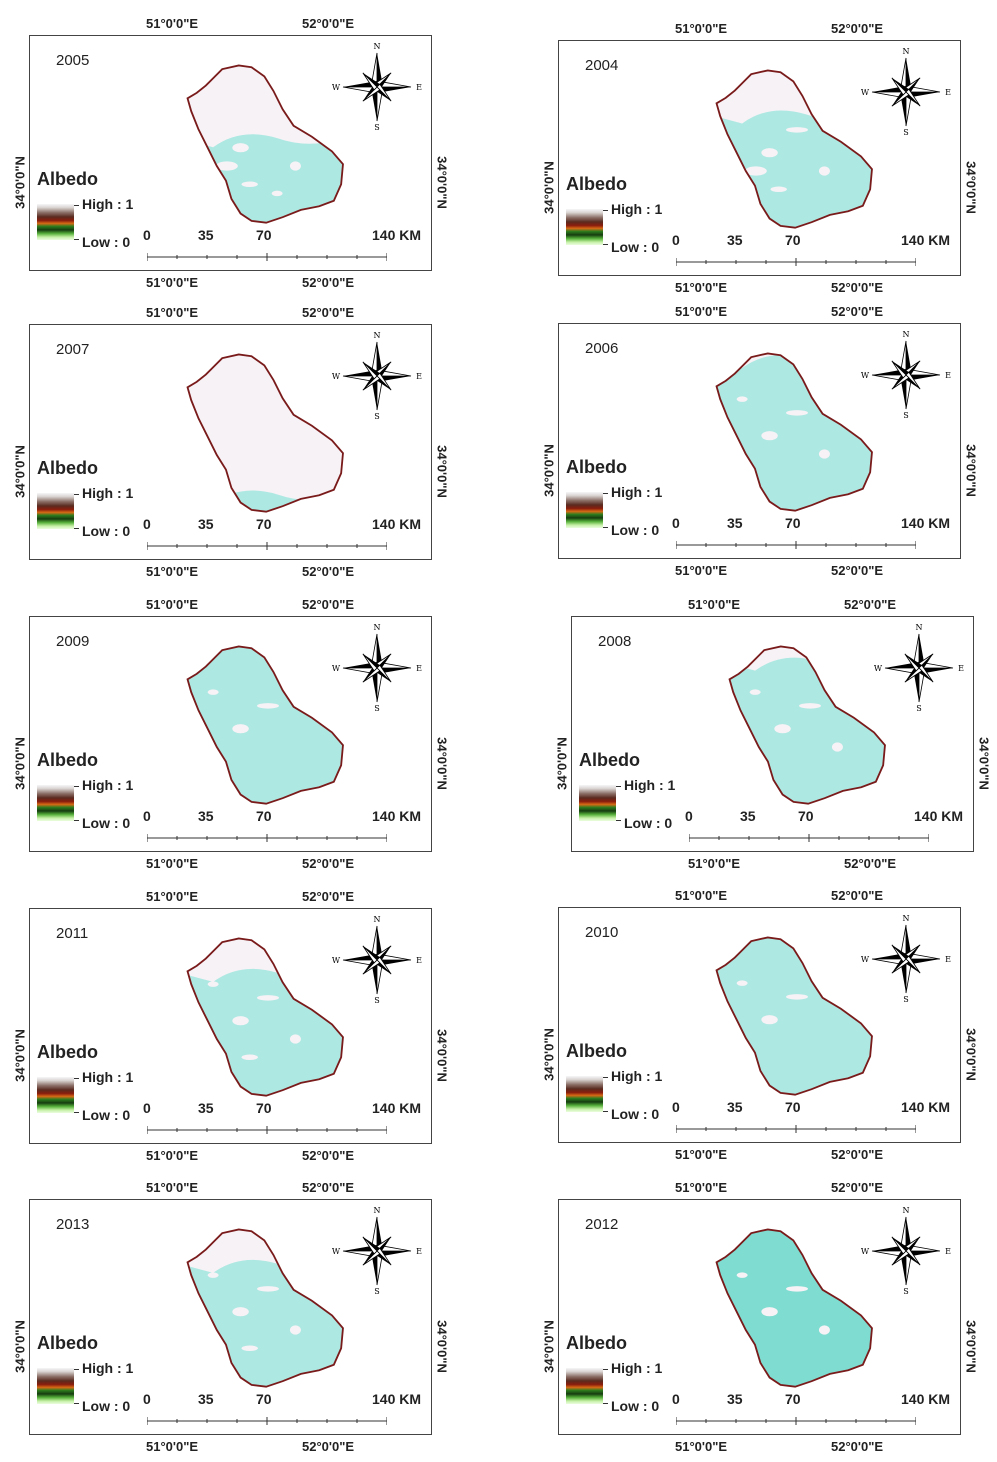  I want to click on year-label: 2005, so click(73, 60).